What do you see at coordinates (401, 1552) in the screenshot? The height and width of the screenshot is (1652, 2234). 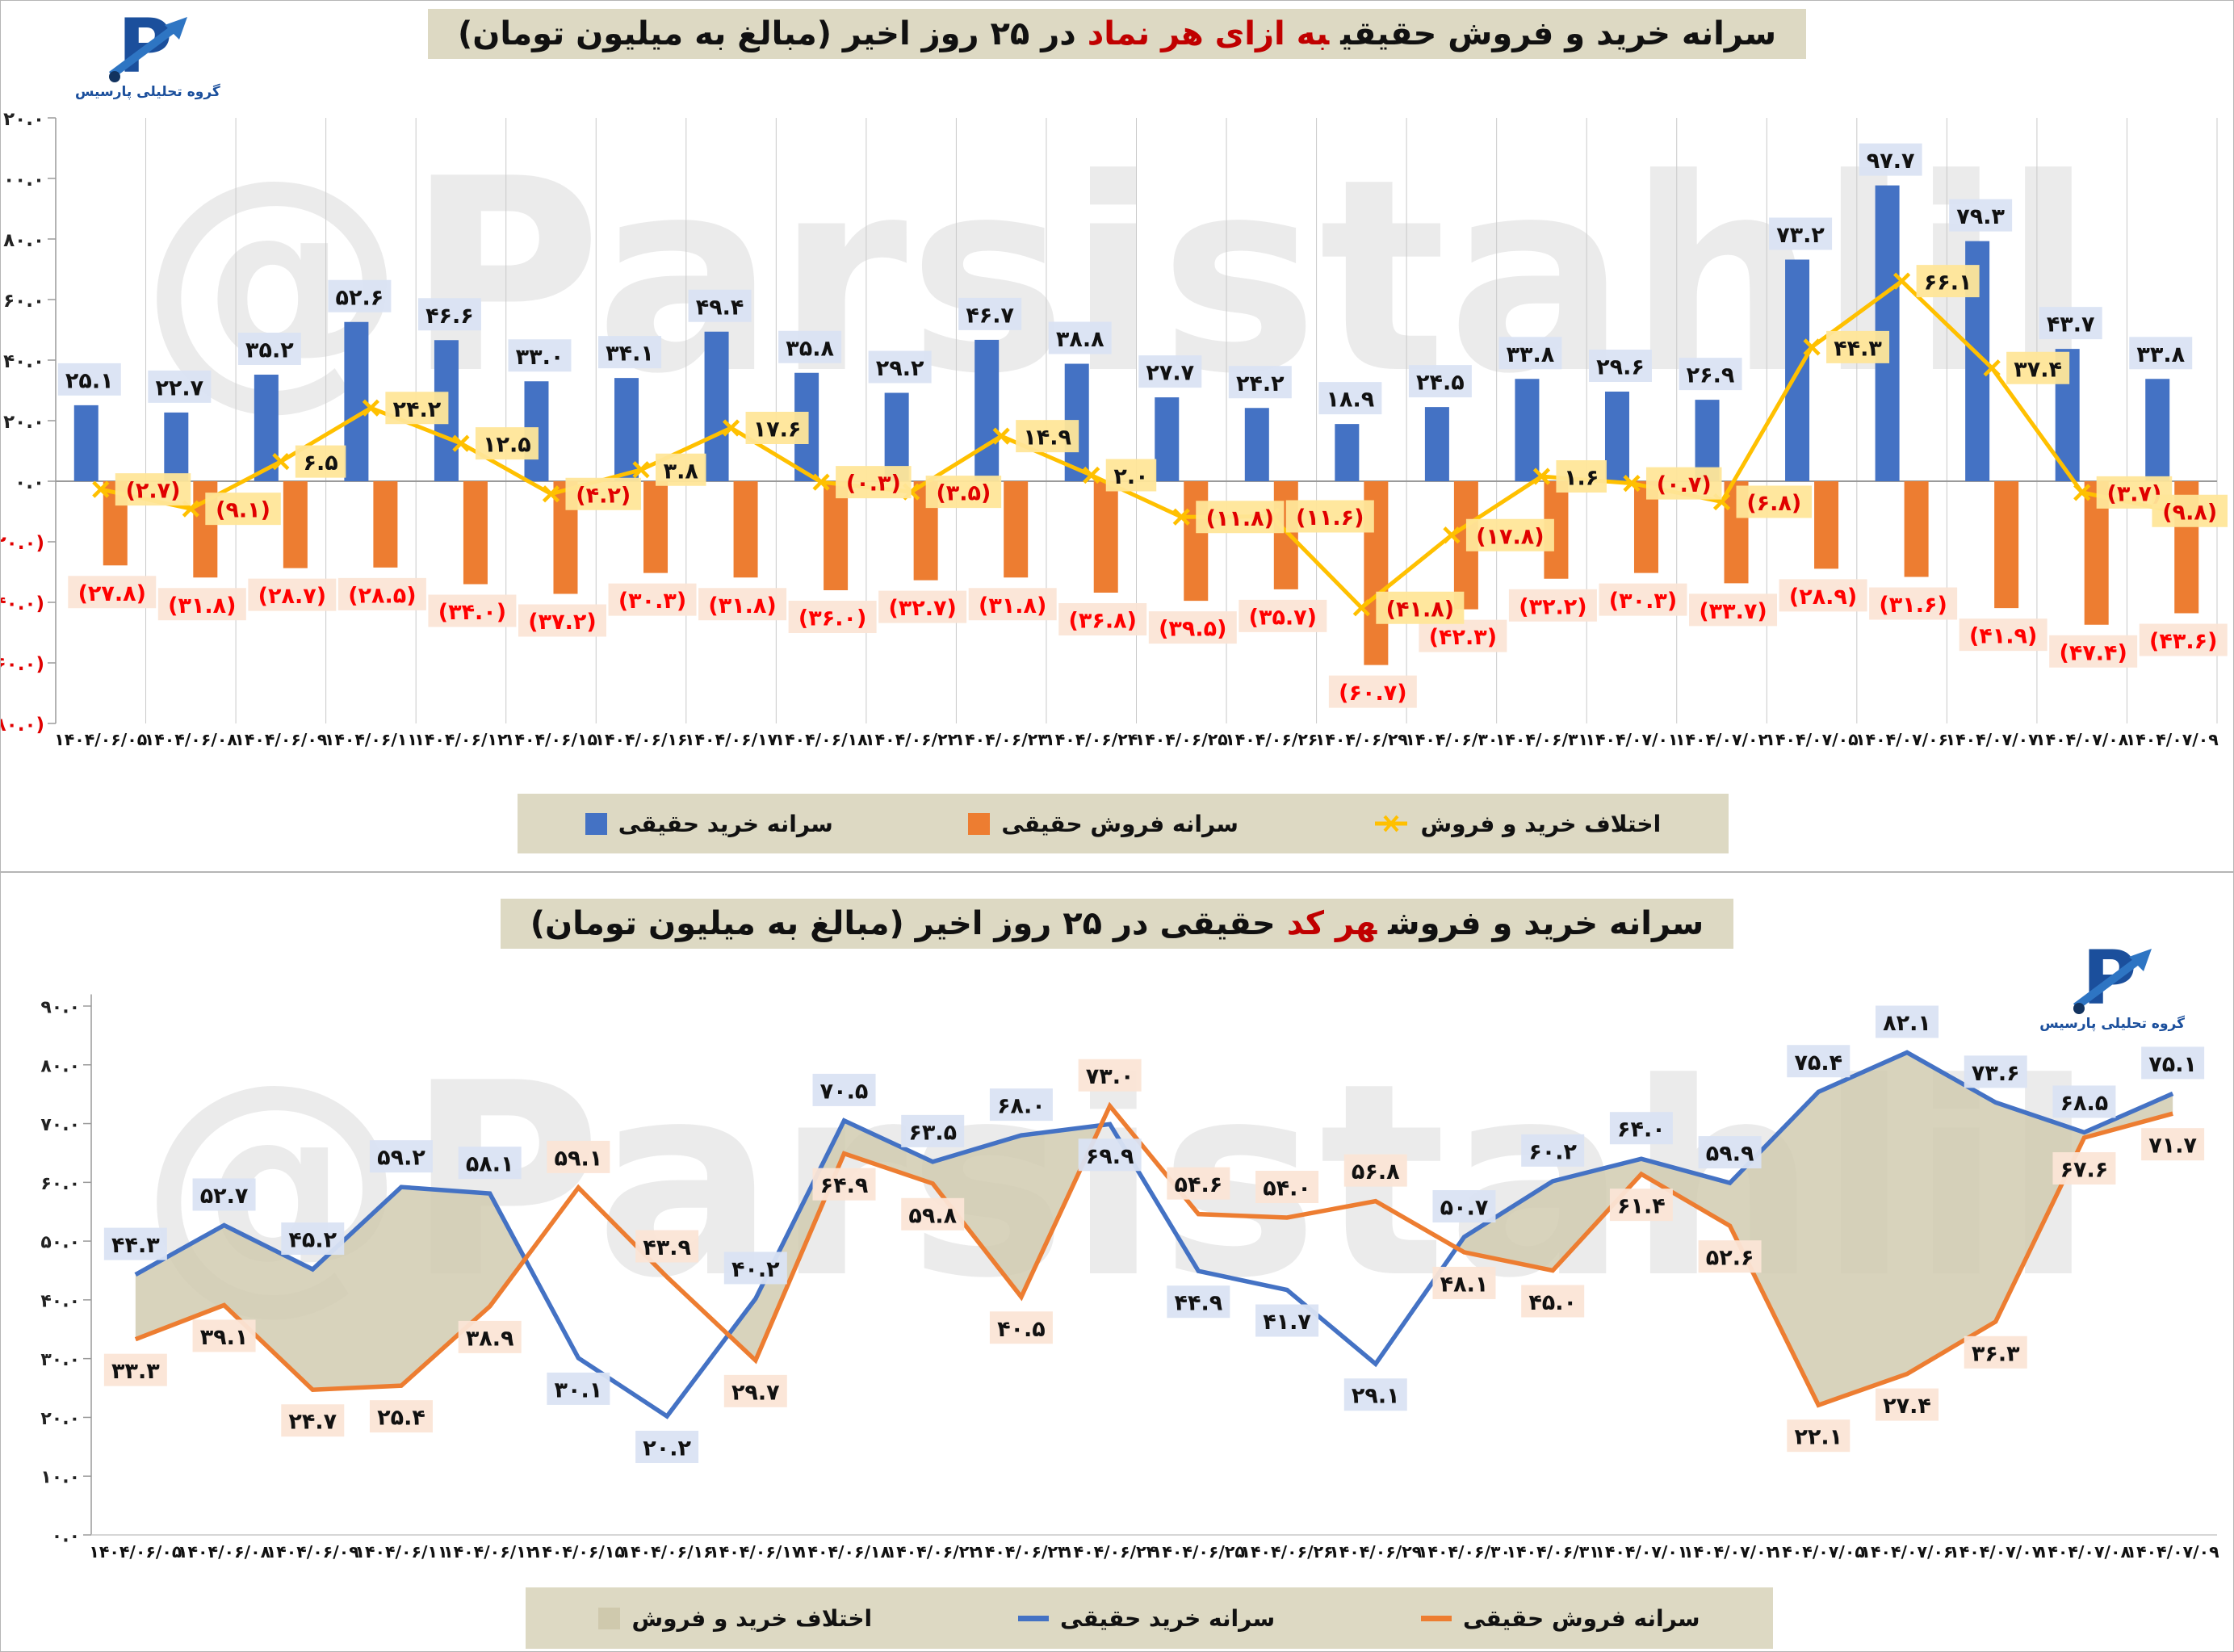 I see `x-axis-label: ۱۴۰۴/۰۶/۱۱` at bounding box center [401, 1552].